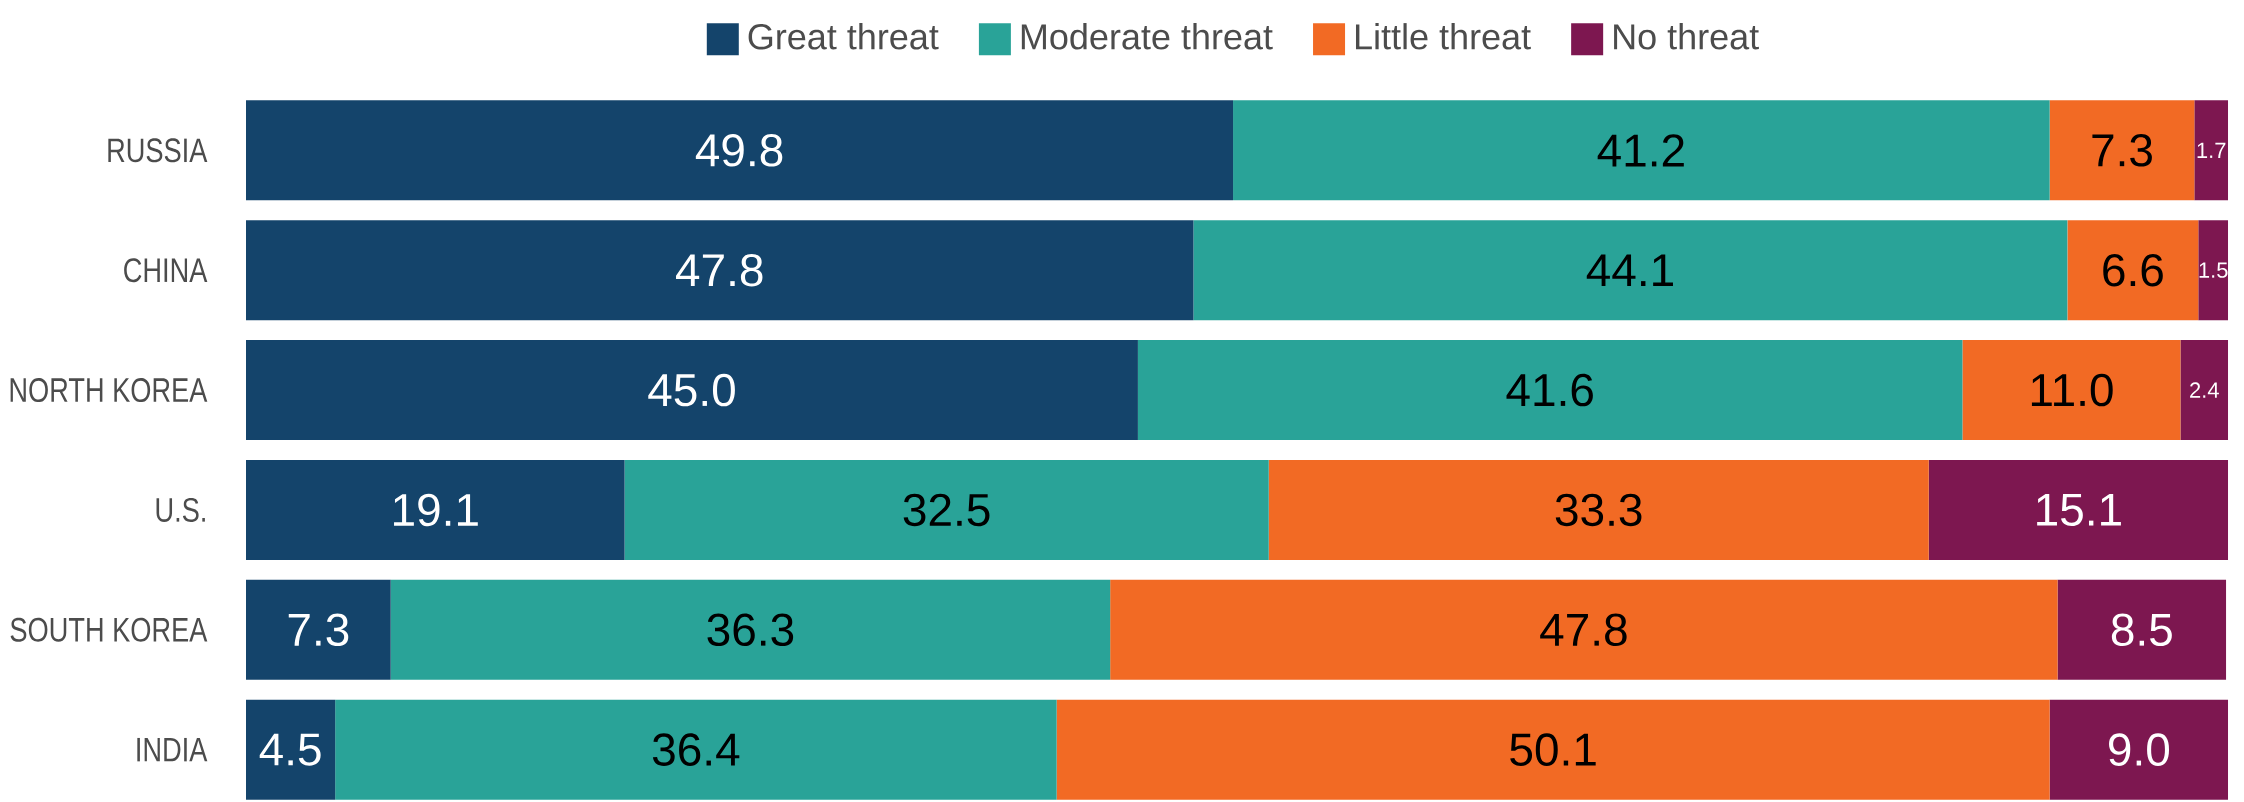  I want to click on data-label: 33.3, so click(1598, 510).